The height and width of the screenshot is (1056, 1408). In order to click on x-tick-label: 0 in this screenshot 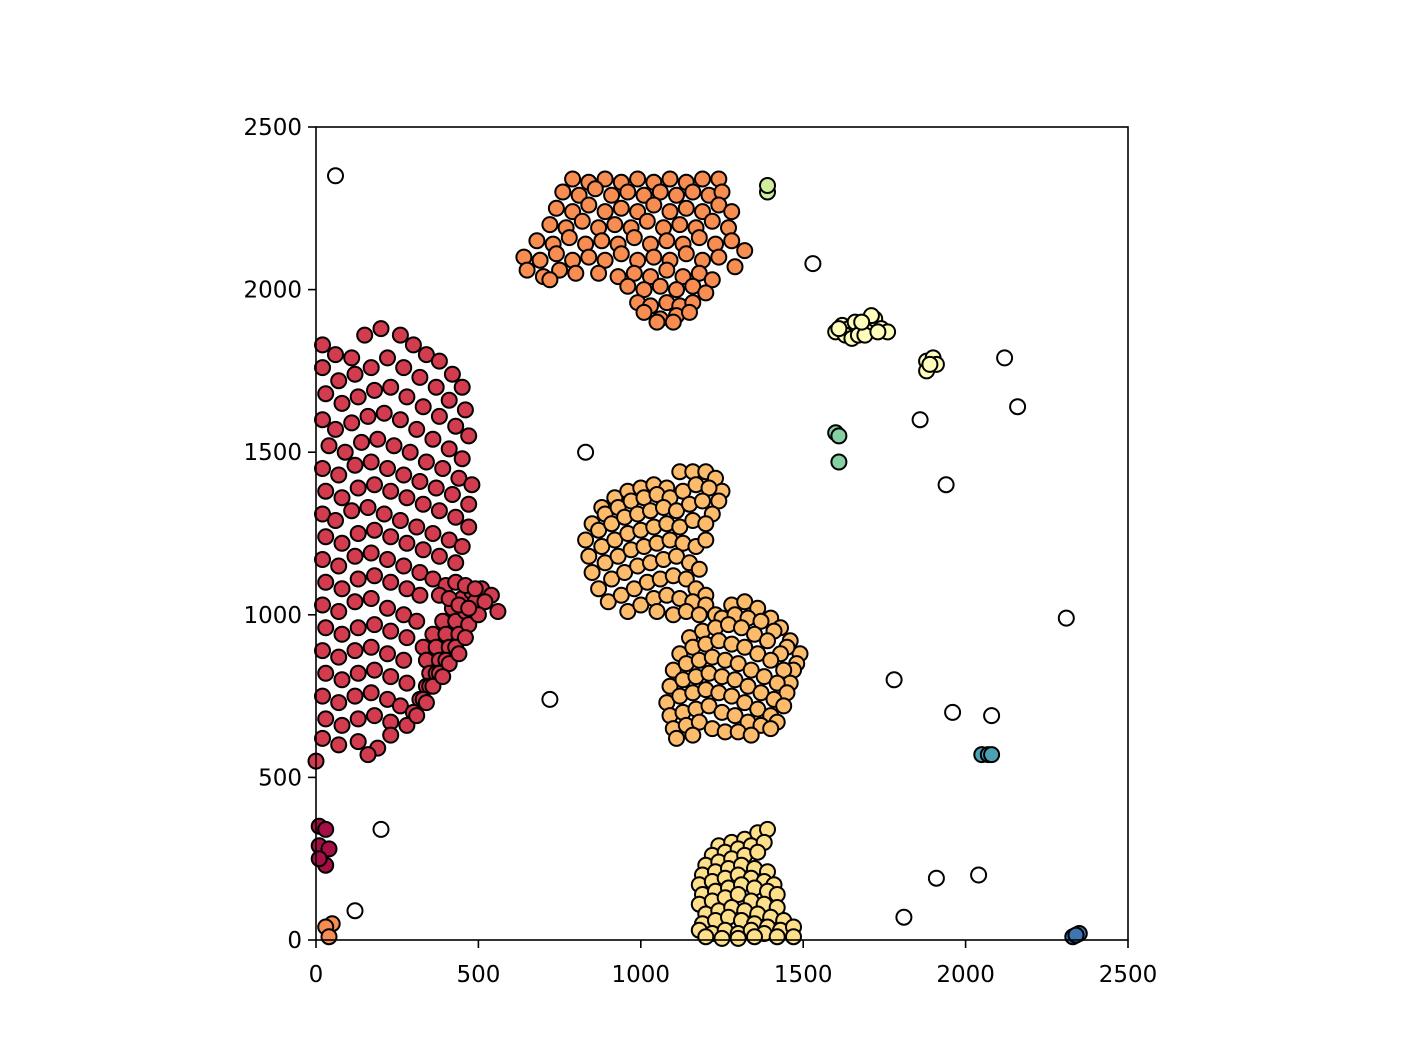, I will do `click(316, 975)`.